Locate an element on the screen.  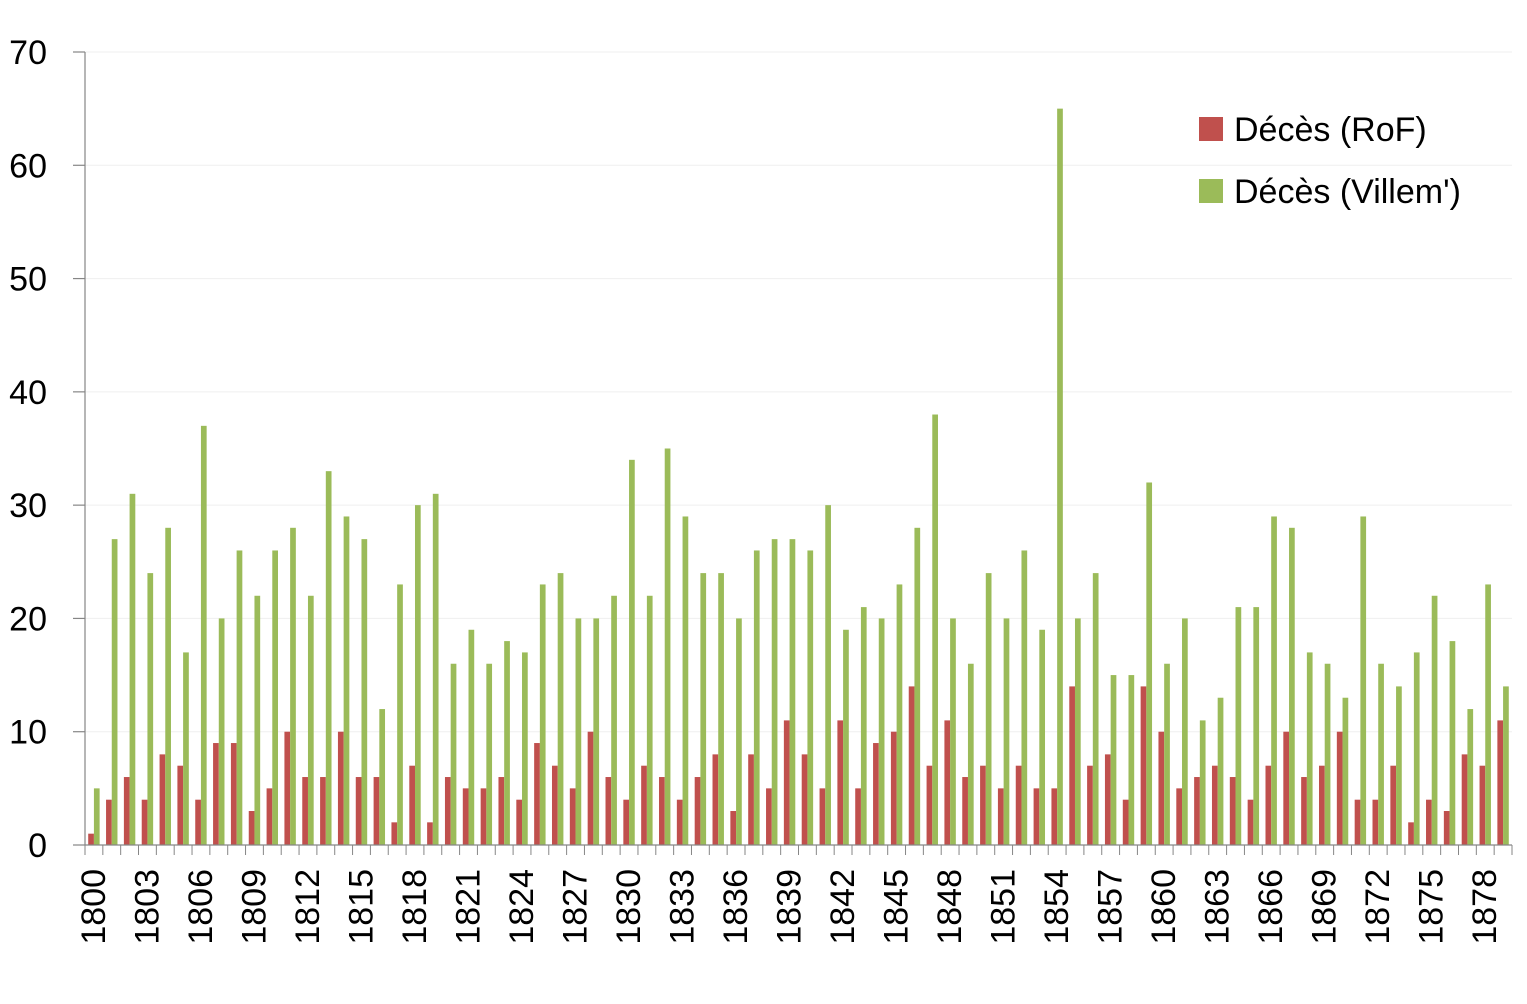
y-tick-label: 60 is located at coordinates (28, 166).